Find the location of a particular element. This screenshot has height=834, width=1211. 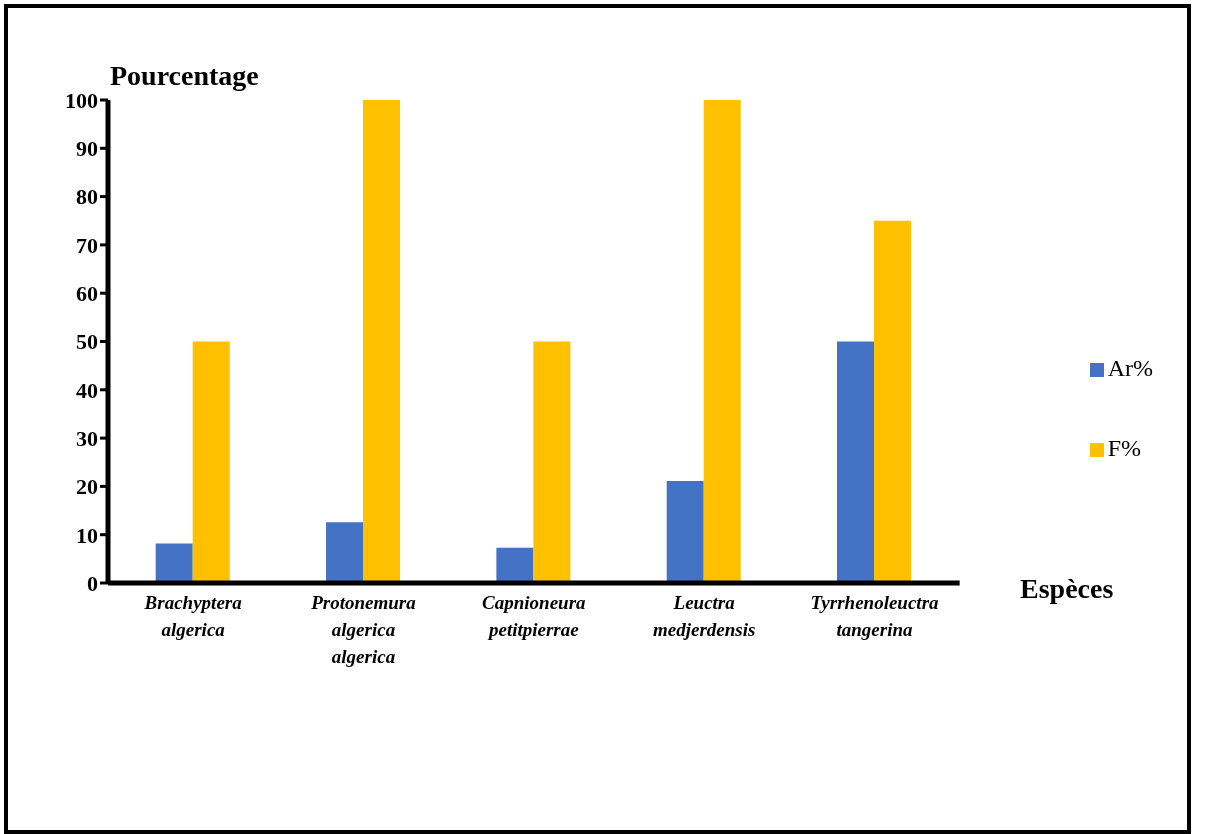

x-tick-label: Protonemura algerica algerica is located at coordinates (363, 629).